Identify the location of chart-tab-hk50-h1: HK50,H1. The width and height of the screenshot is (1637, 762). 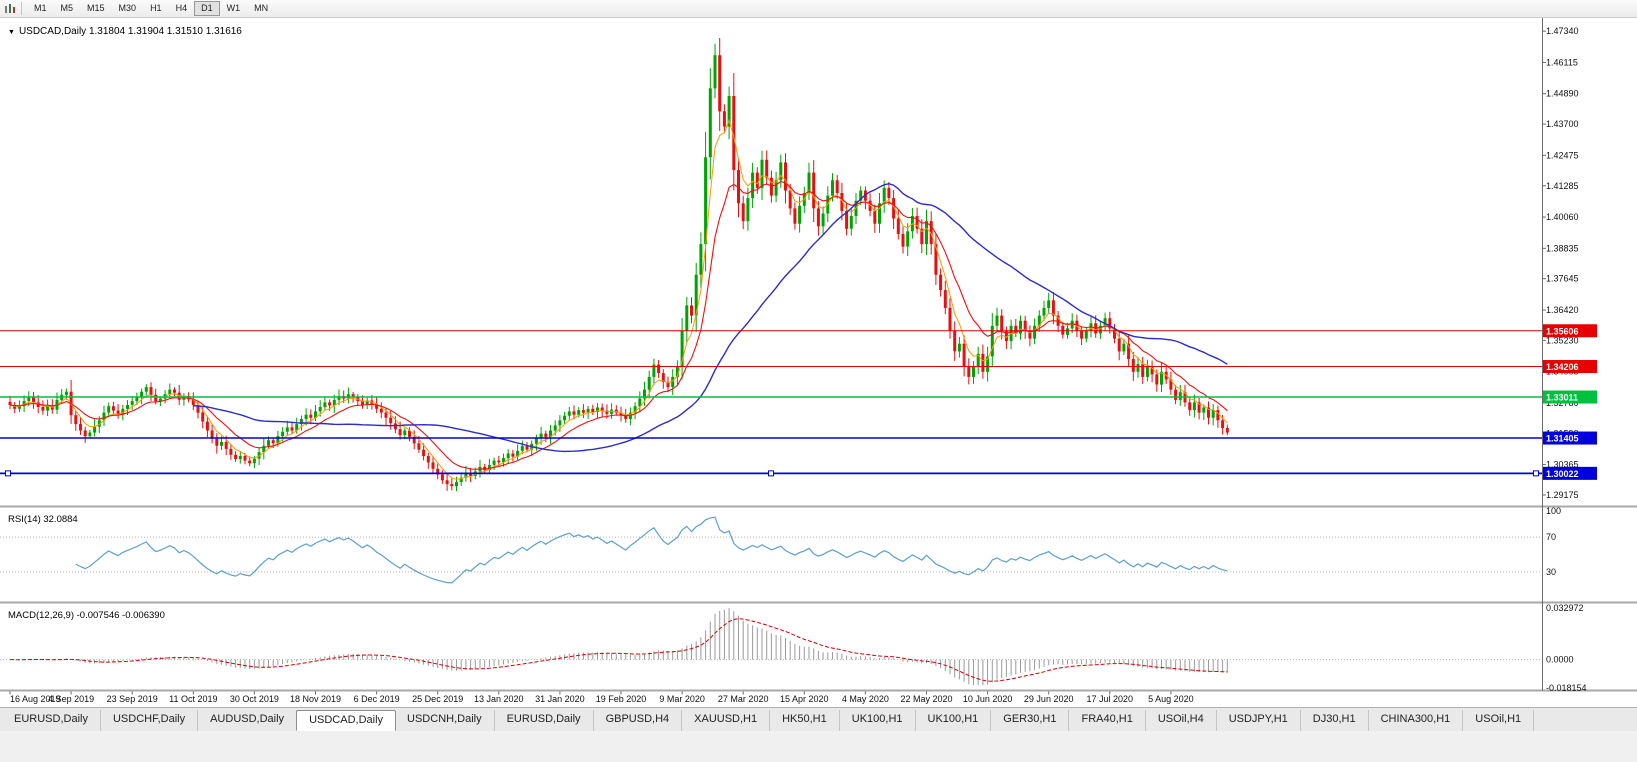
(805, 720).